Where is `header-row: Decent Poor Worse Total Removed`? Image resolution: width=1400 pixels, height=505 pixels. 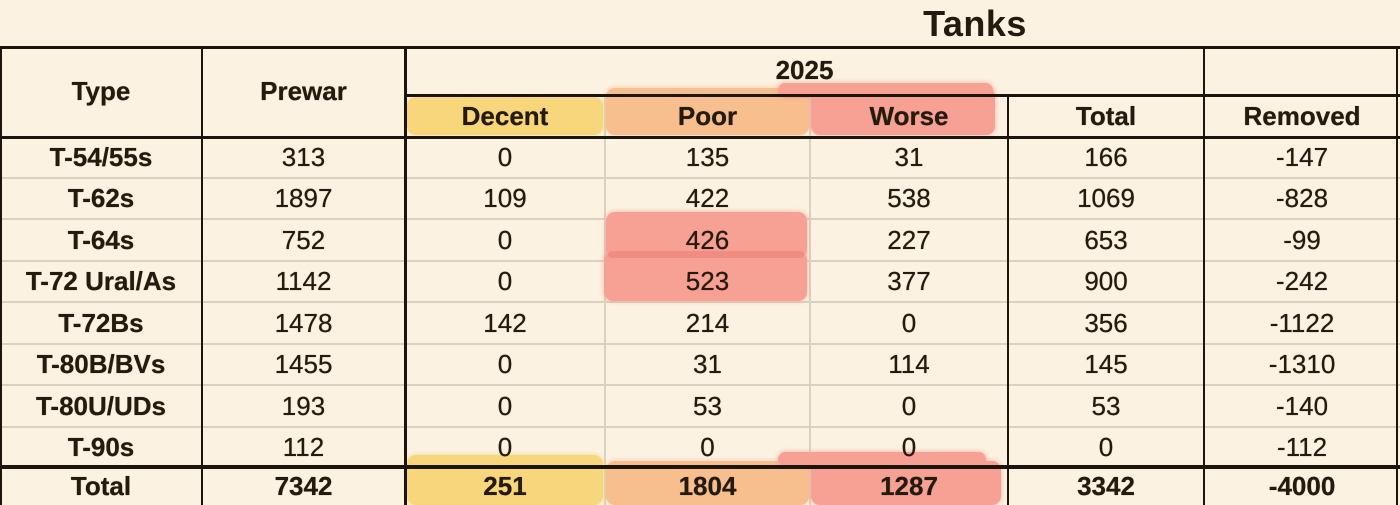
header-row: Decent Poor Worse Total Removed is located at coordinates (700, 116).